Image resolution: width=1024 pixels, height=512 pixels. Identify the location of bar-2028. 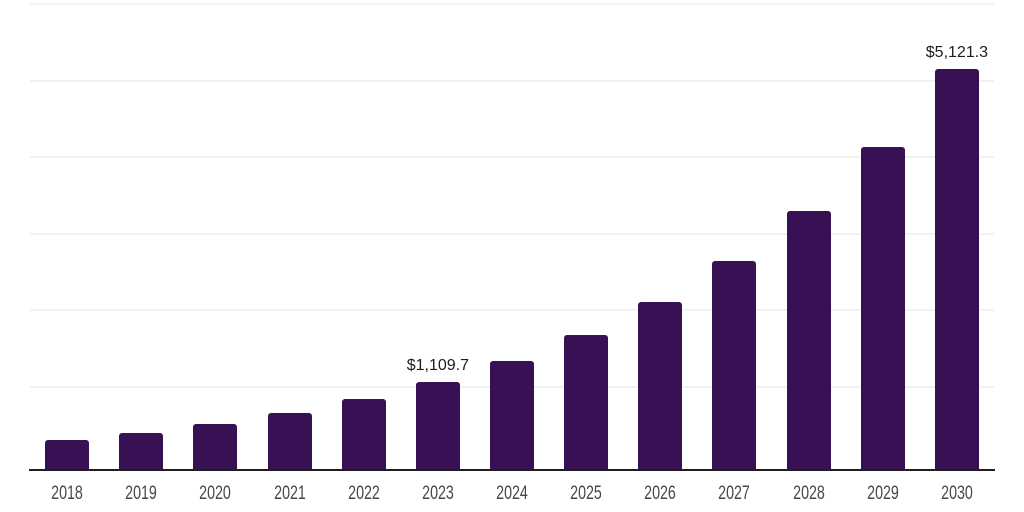
(808, 339).